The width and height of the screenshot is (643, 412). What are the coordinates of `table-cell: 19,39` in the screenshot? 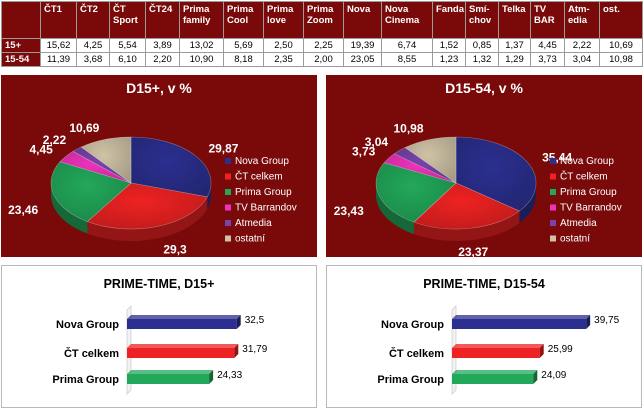 It's located at (362, 45).